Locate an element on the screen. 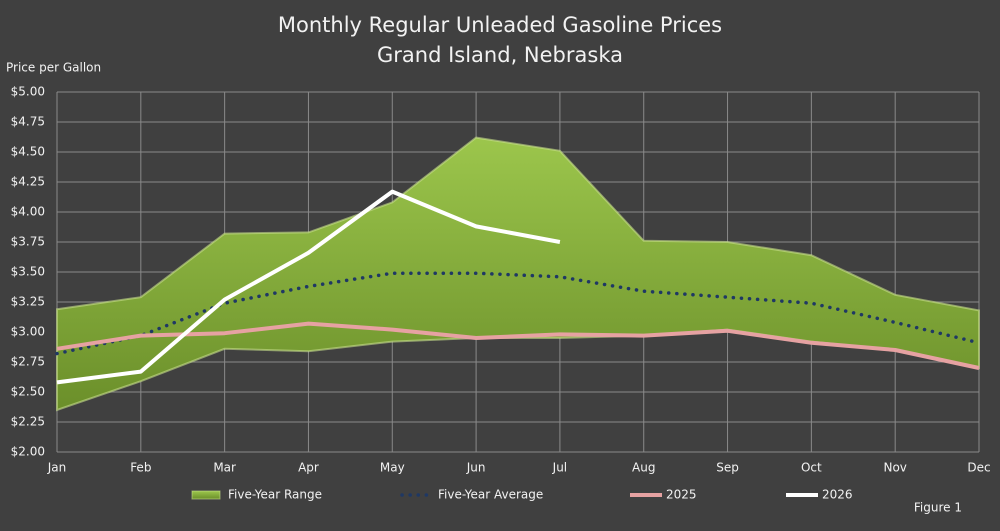 This screenshot has width=1000, height=531. x-tick-label: Sep is located at coordinates (727, 468).